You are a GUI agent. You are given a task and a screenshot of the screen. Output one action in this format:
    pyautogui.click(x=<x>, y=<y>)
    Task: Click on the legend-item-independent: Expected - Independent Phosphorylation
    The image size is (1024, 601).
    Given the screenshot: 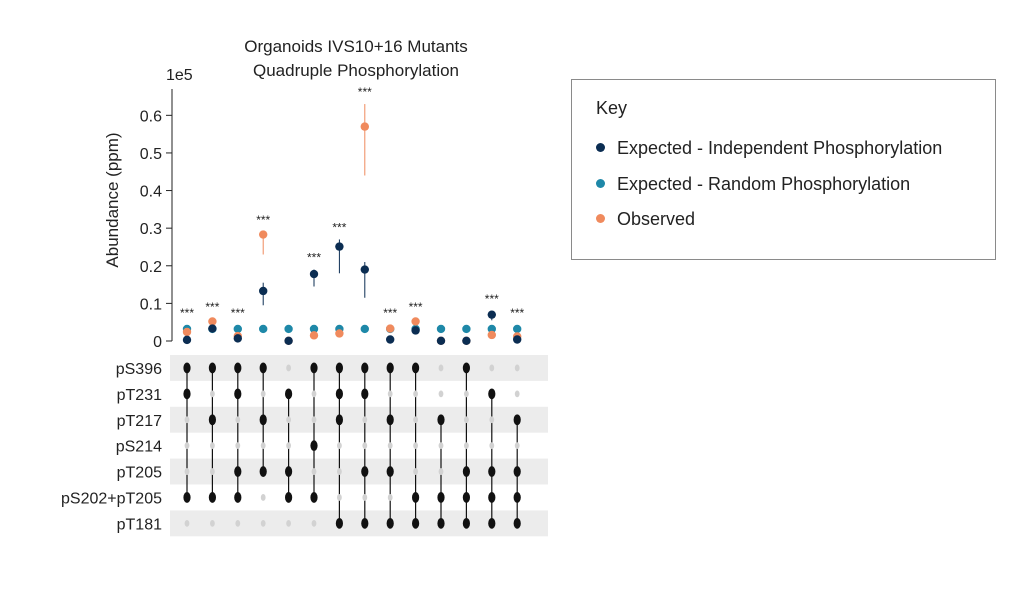 What is the action you would take?
    pyautogui.click(x=769, y=148)
    